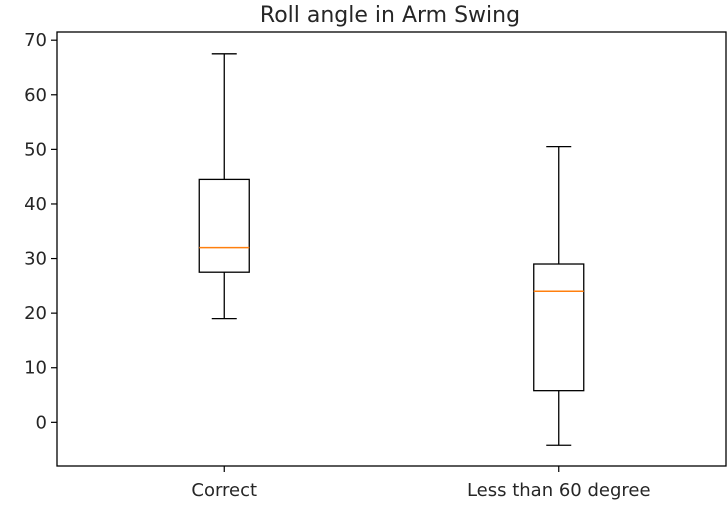 The width and height of the screenshot is (728, 512). Describe the element at coordinates (390, 15) in the screenshot. I see `chart-title: Roll angle in Arm Swing` at that location.